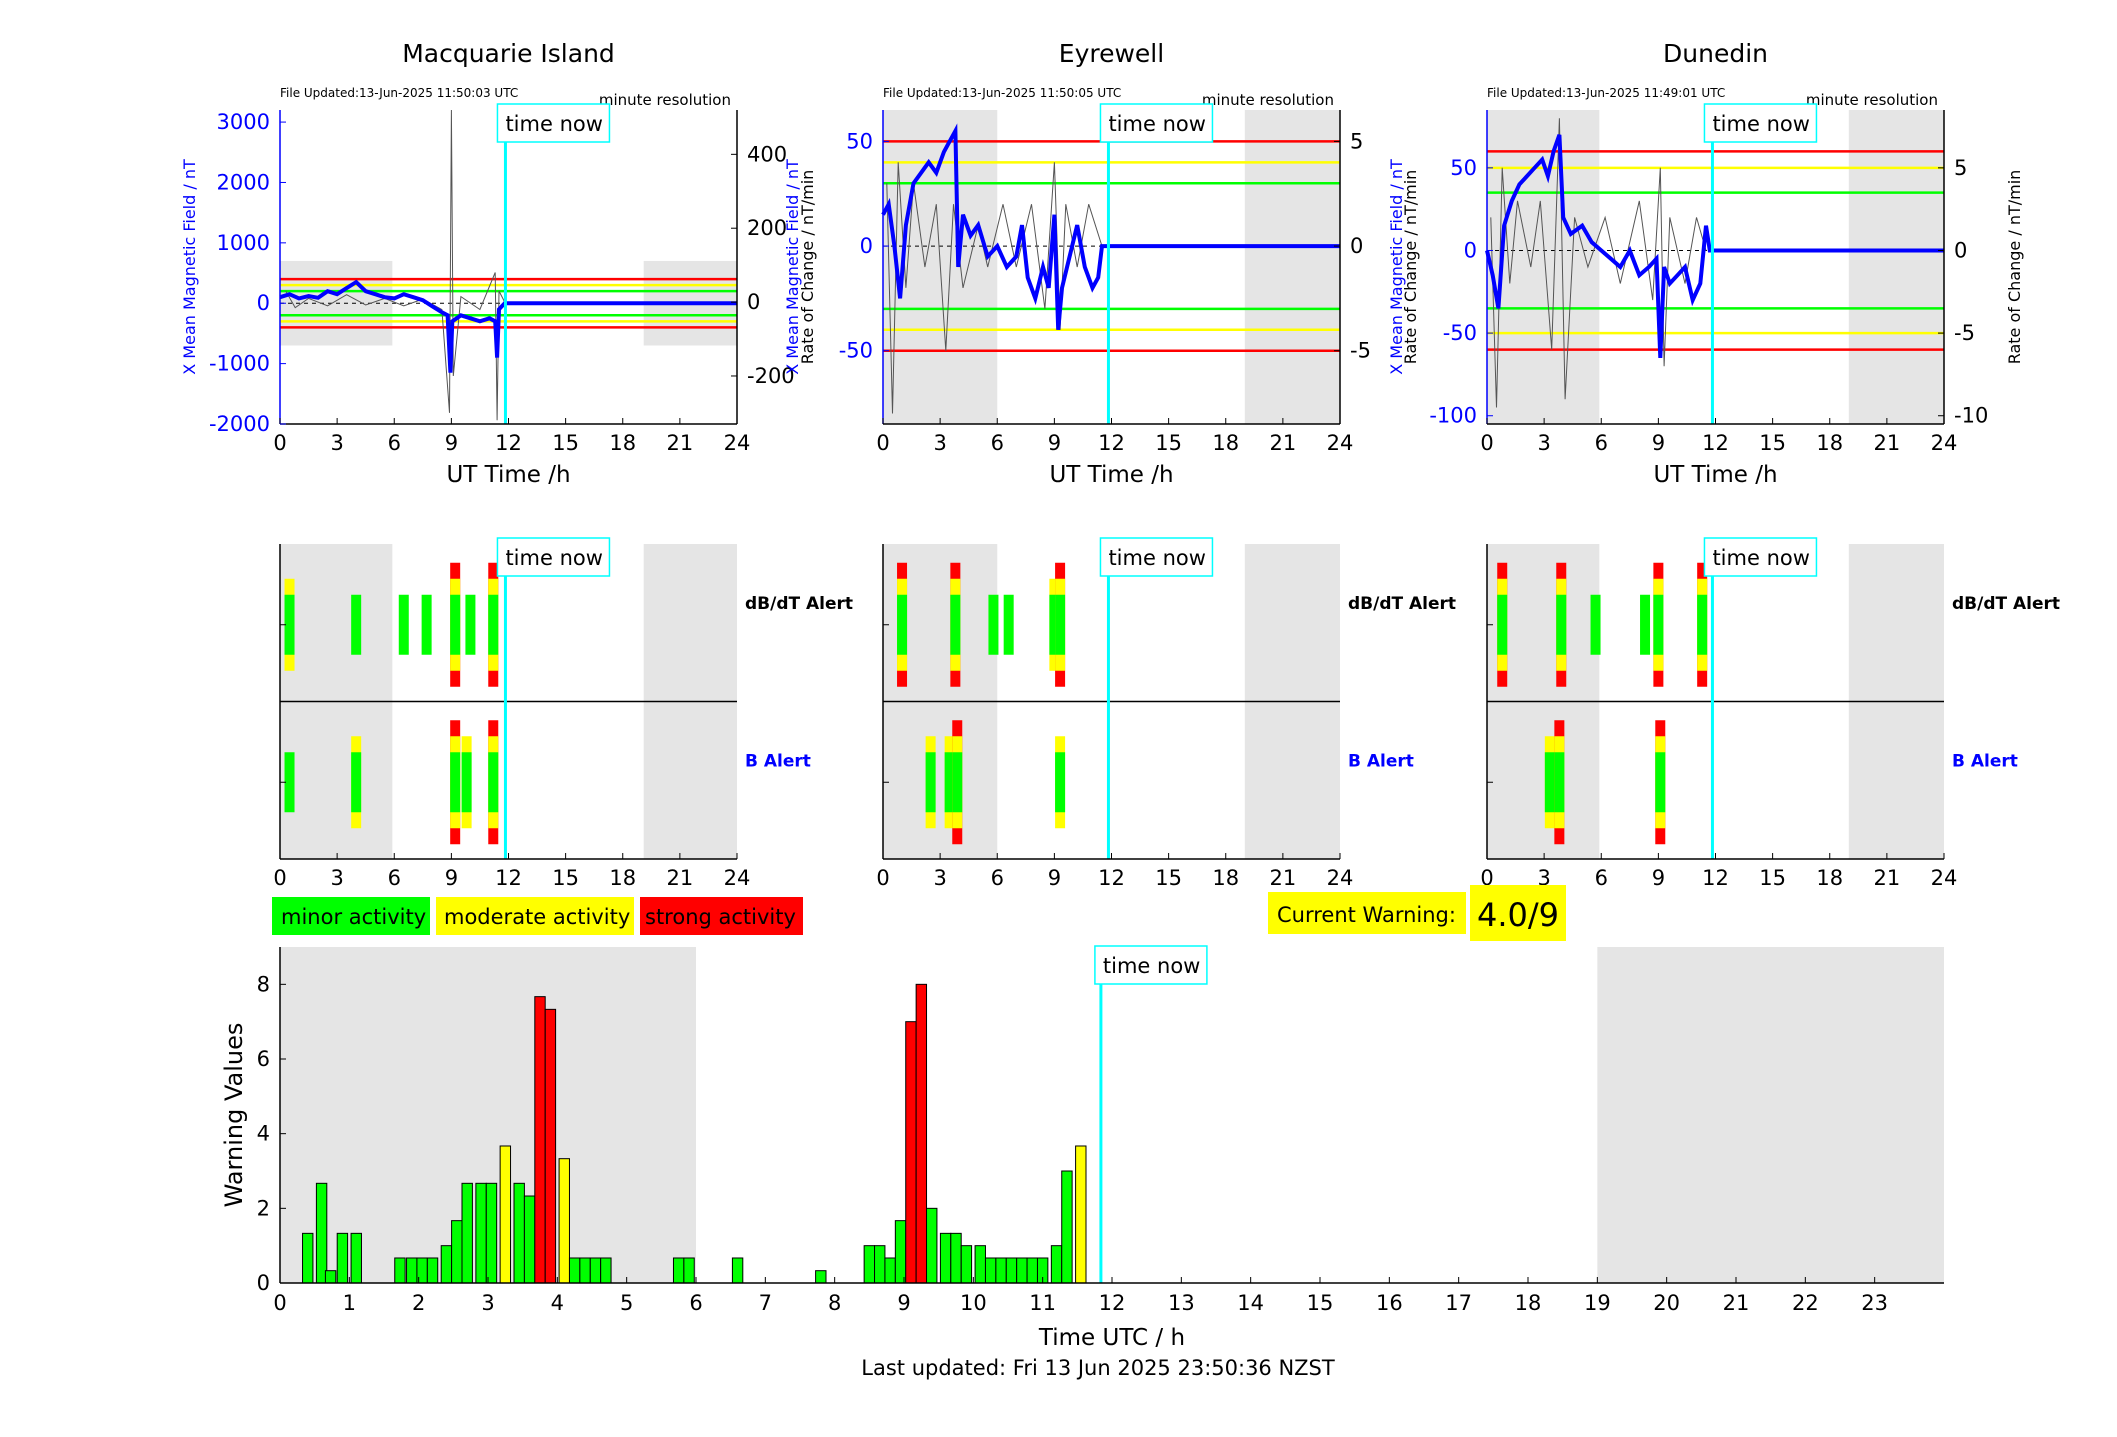 The height and width of the screenshot is (1437, 2117). What do you see at coordinates (239, 364) in the screenshot?
I see `y-tick-label: -1000` at bounding box center [239, 364].